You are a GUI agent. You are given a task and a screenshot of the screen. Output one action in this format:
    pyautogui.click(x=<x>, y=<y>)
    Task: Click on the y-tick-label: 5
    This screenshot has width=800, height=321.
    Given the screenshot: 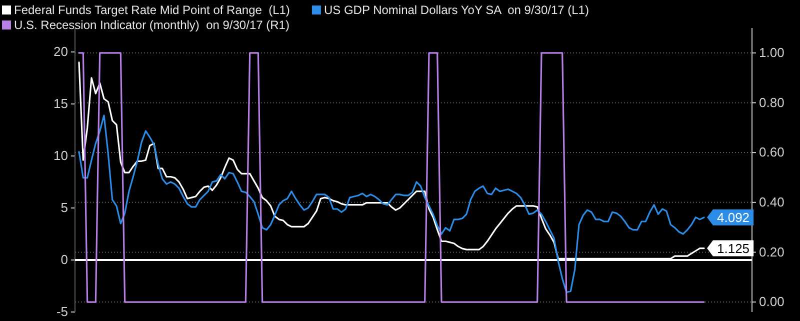 What is the action you would take?
    pyautogui.click(x=64, y=208)
    